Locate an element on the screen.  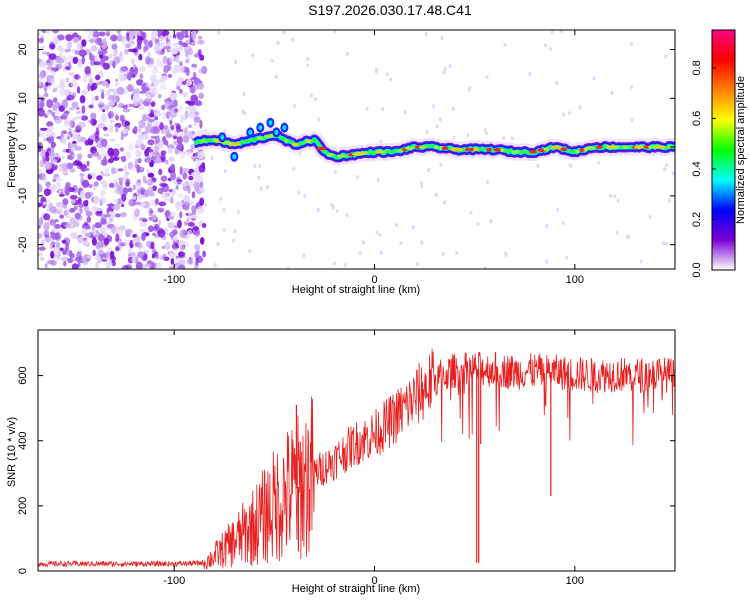
spectrogram-y-tick-label: 20 is located at coordinates (23, 49).